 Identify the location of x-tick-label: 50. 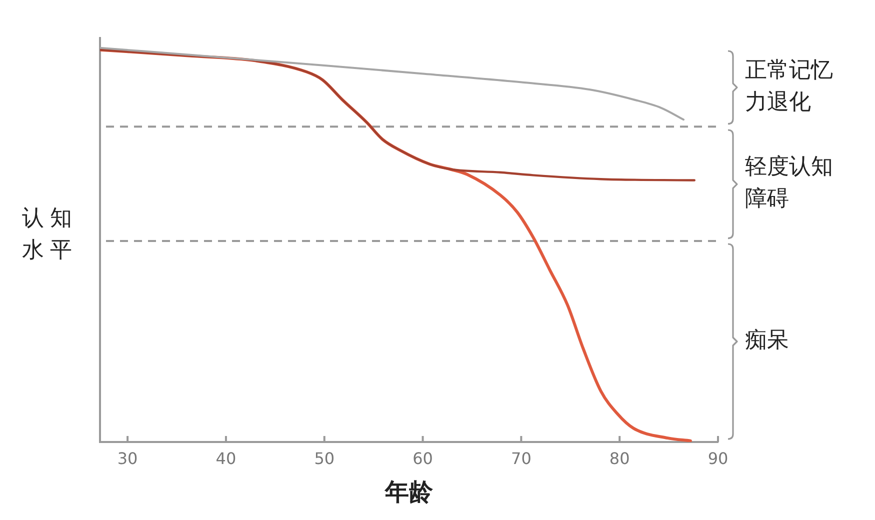
(324, 458).